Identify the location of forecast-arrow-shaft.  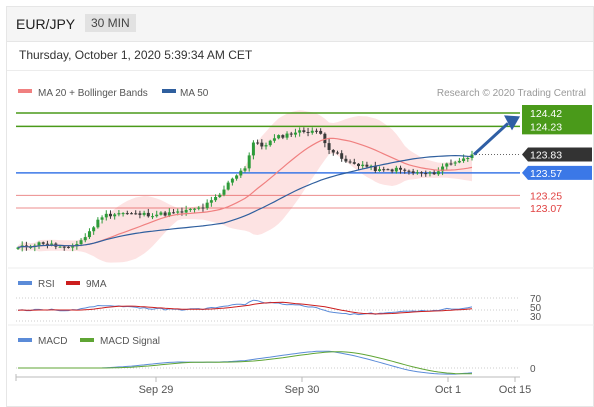
(491, 139).